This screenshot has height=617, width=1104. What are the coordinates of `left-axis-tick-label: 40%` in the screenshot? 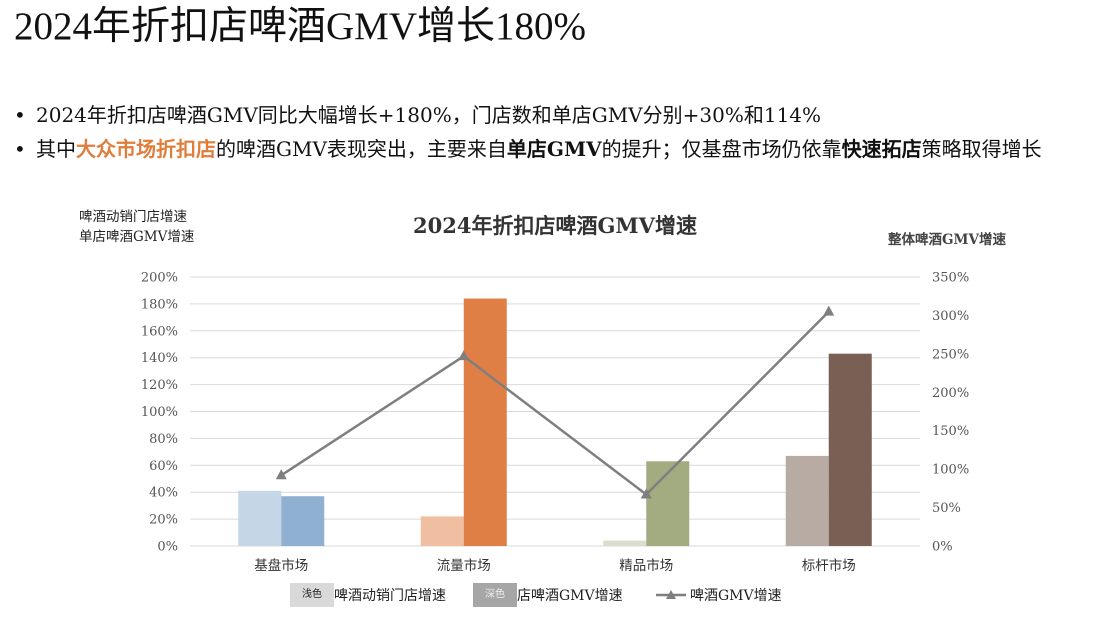 It's located at (163, 493).